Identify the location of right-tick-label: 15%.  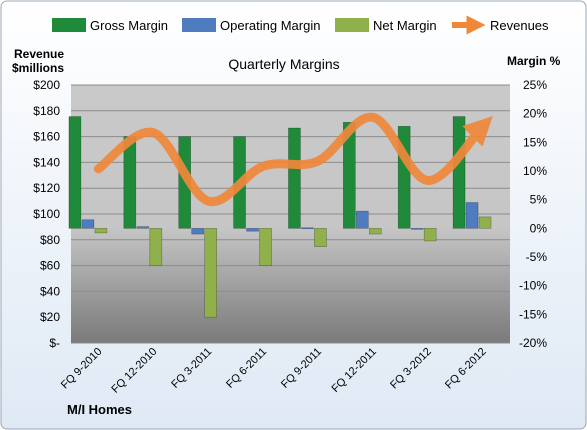
(535, 142).